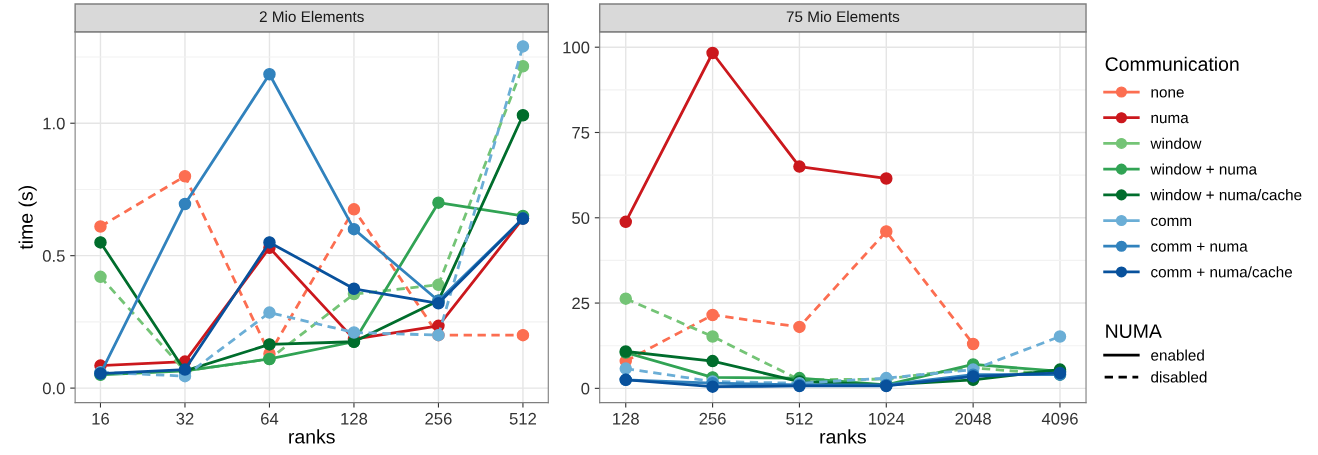  Describe the element at coordinates (1179, 377) in the screenshot. I see `text: disabled` at that location.